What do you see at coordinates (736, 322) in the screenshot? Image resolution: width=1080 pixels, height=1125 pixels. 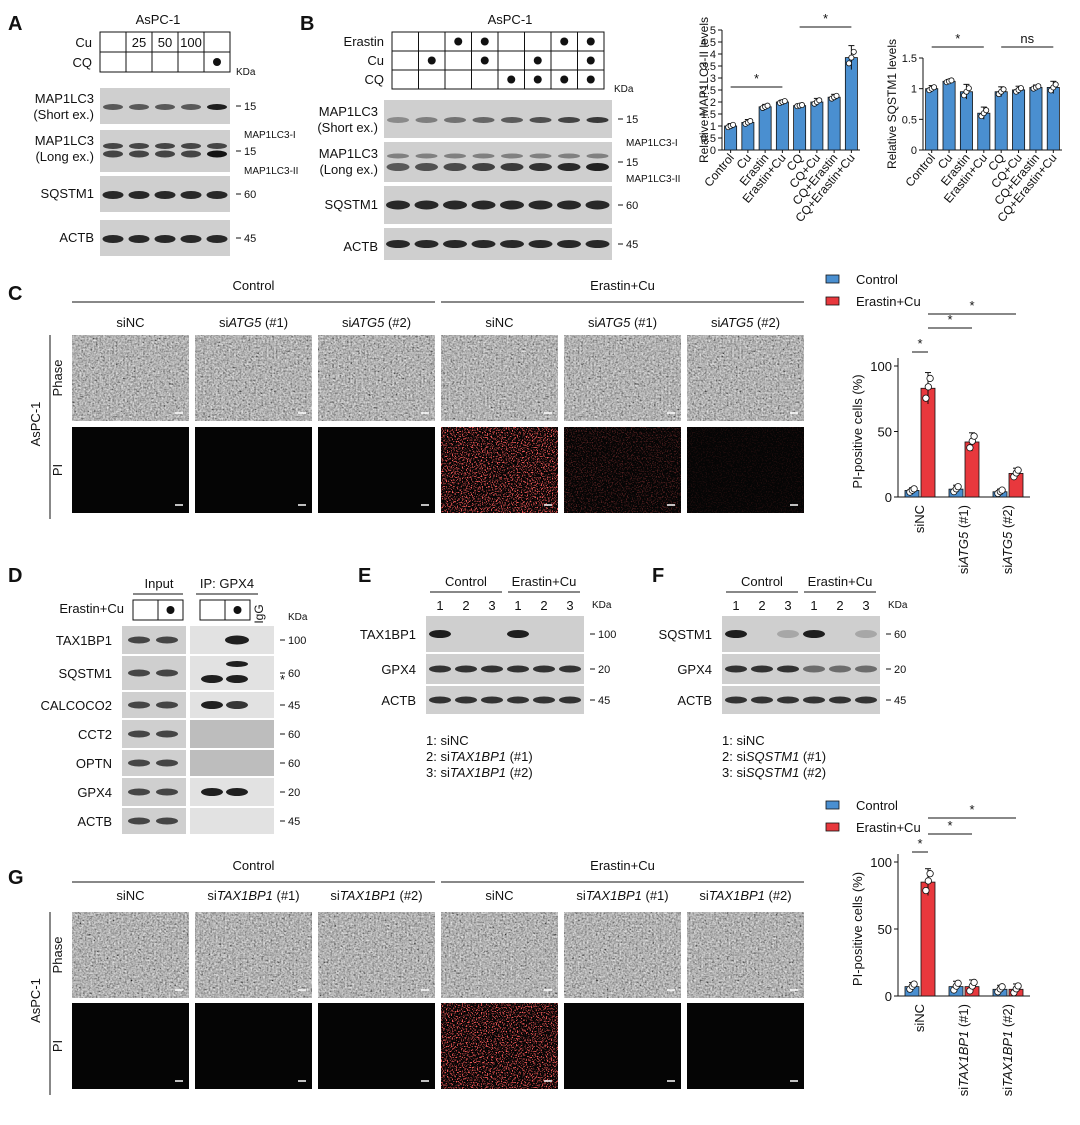 I see `label-part: ATG5` at bounding box center [736, 322].